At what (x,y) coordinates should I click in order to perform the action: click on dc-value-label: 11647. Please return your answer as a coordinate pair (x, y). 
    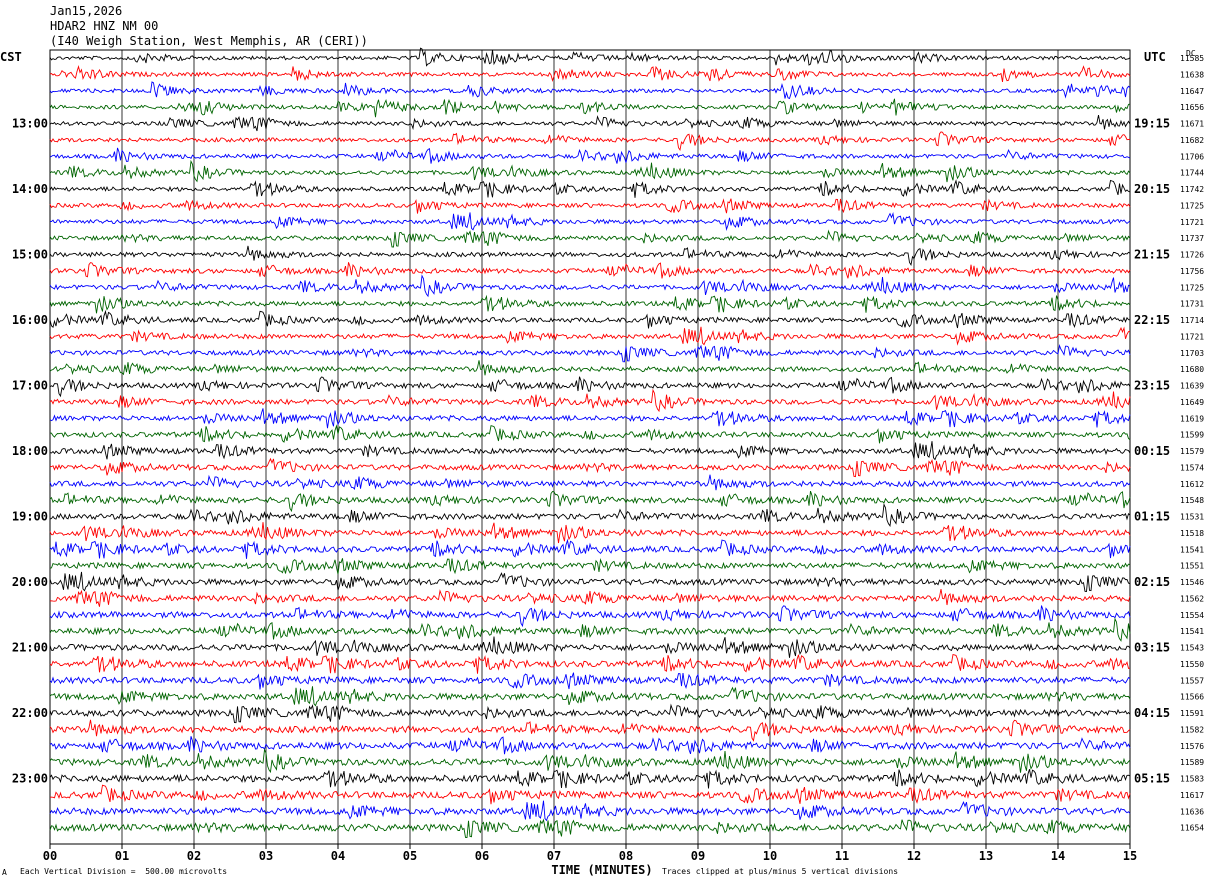
    Looking at the image, I should click on (1192, 91).